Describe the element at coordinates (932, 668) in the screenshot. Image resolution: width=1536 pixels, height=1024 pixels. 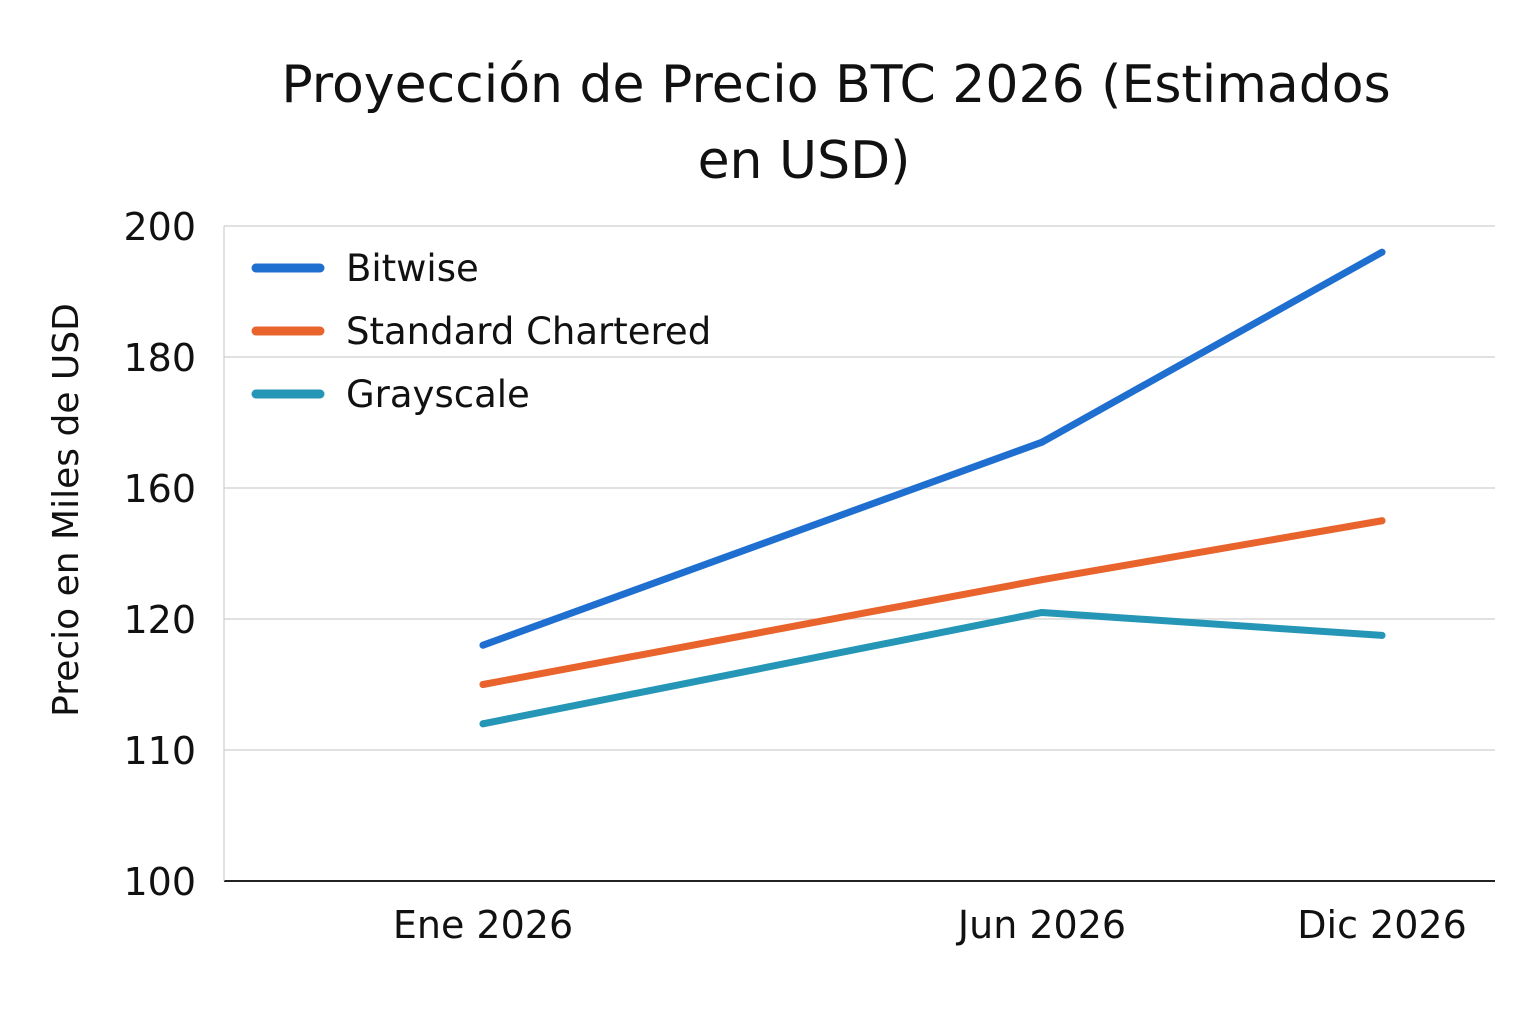
I see `series-line-grayscale` at that location.